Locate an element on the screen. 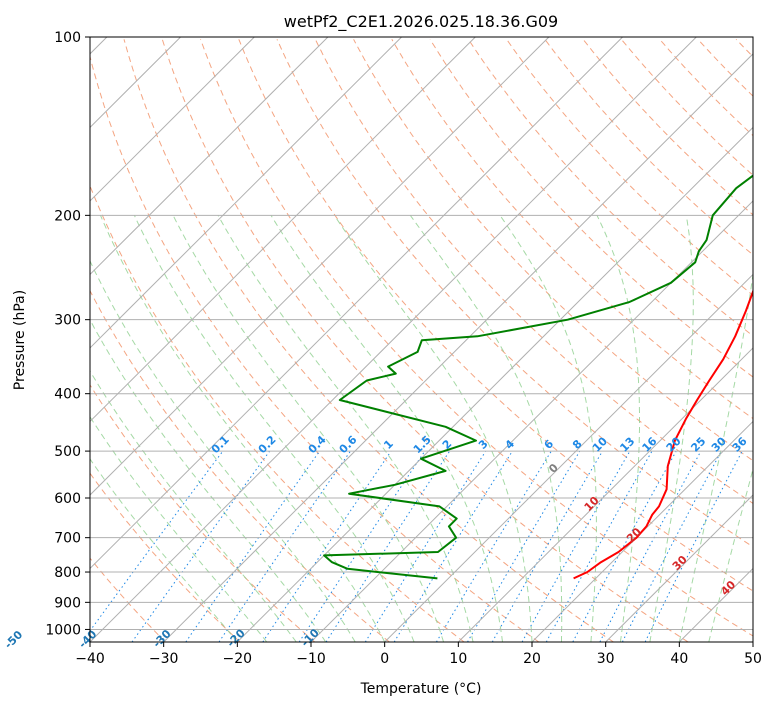  y-tick-label: 400 is located at coordinates (67, 395).